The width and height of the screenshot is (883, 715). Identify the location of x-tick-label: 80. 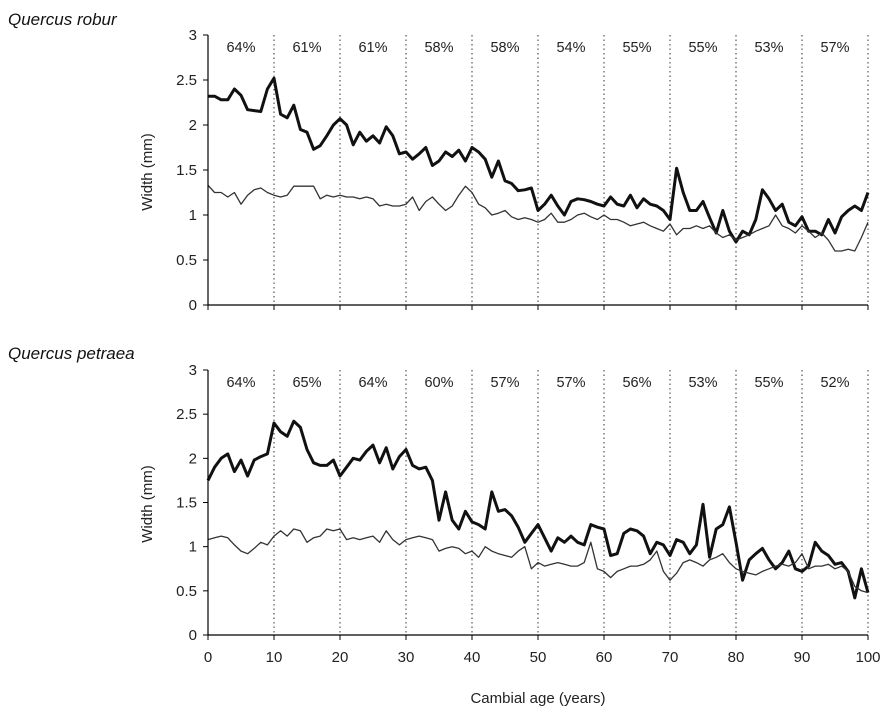
(736, 657).